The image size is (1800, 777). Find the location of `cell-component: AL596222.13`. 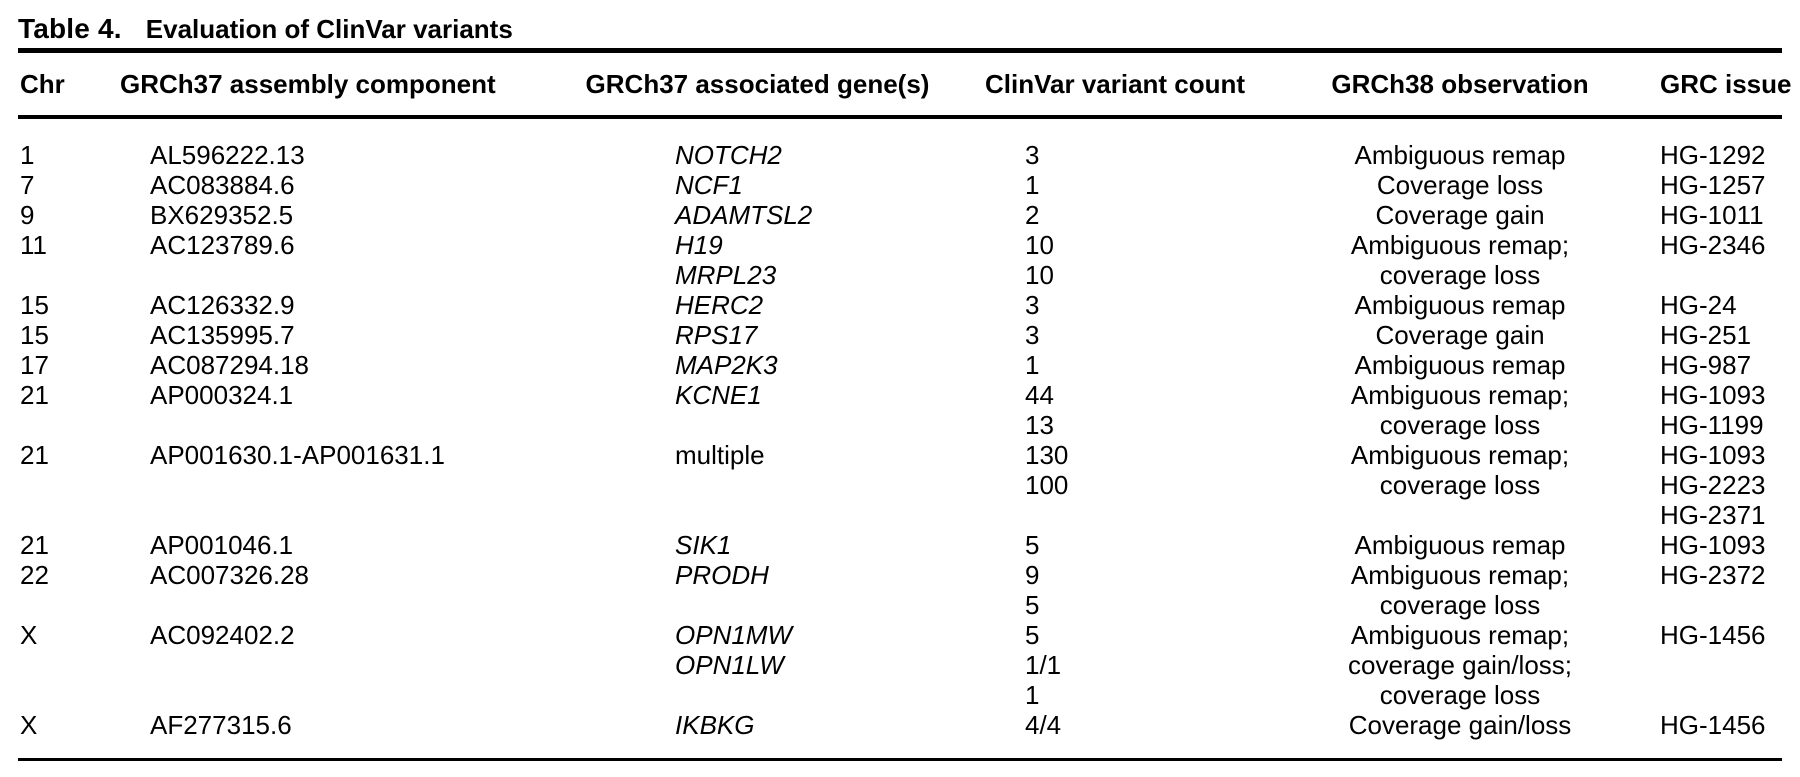

cell-component: AL596222.13 is located at coordinates (227, 155).